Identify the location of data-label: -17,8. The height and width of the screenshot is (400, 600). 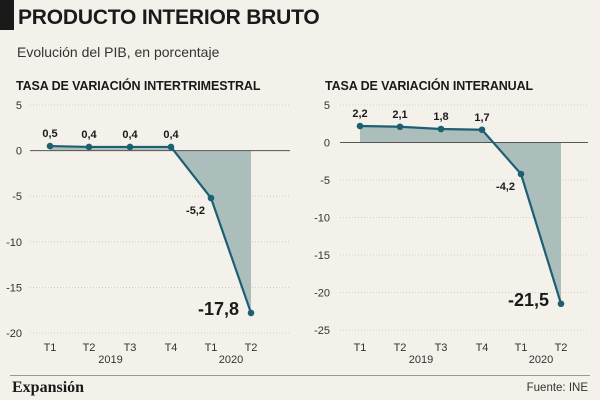
(218, 309).